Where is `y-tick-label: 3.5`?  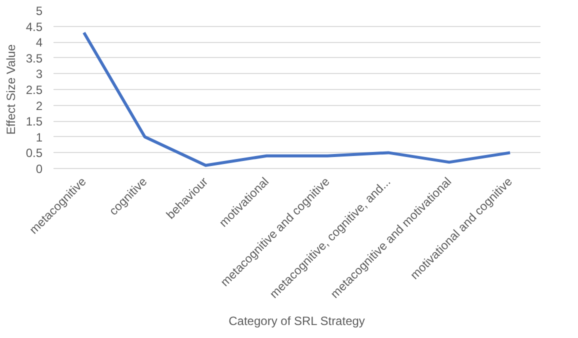
y-tick-label: 3.5 is located at coordinates (34, 58).